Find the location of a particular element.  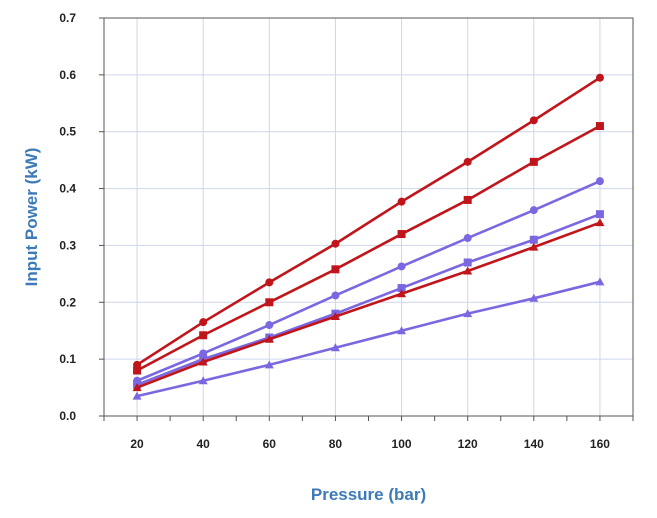

x-tick-label: 140 is located at coordinates (534, 444).